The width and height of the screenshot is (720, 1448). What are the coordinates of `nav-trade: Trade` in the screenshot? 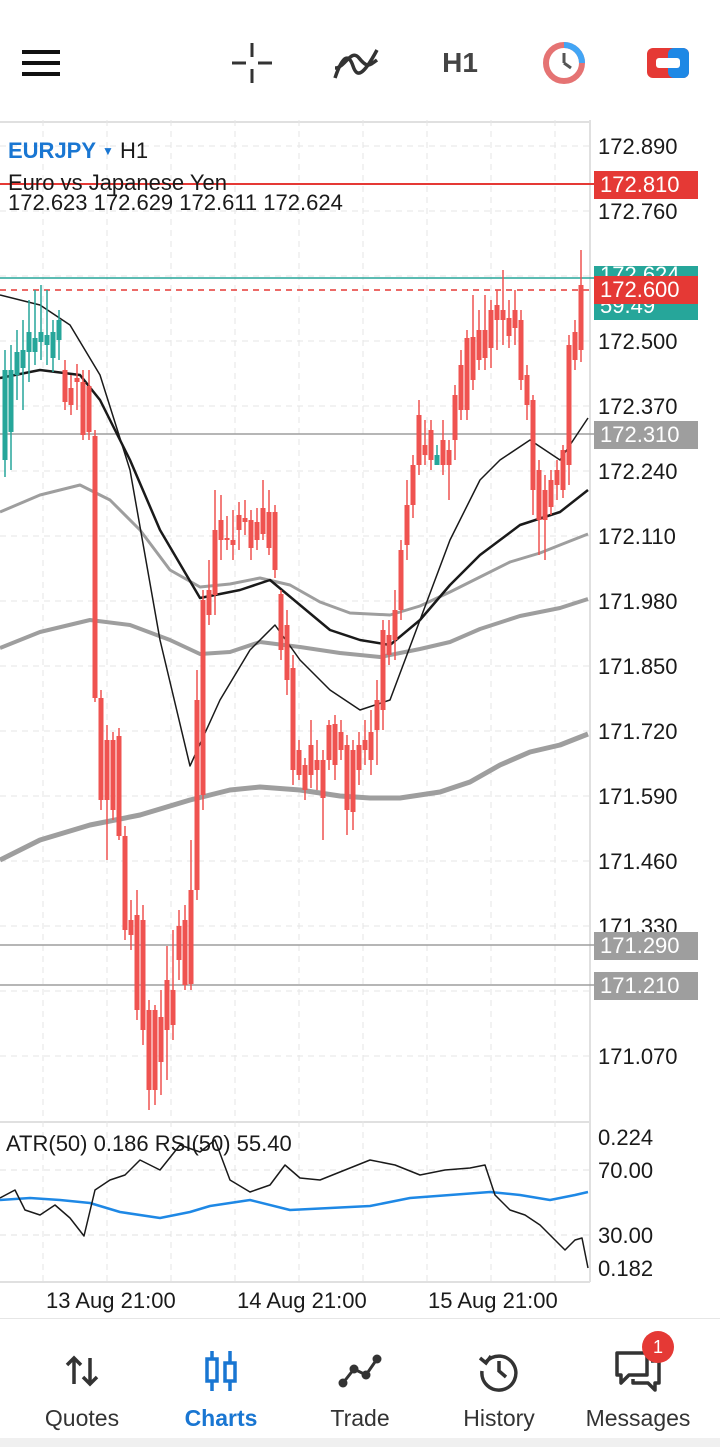 It's located at (360, 1383).